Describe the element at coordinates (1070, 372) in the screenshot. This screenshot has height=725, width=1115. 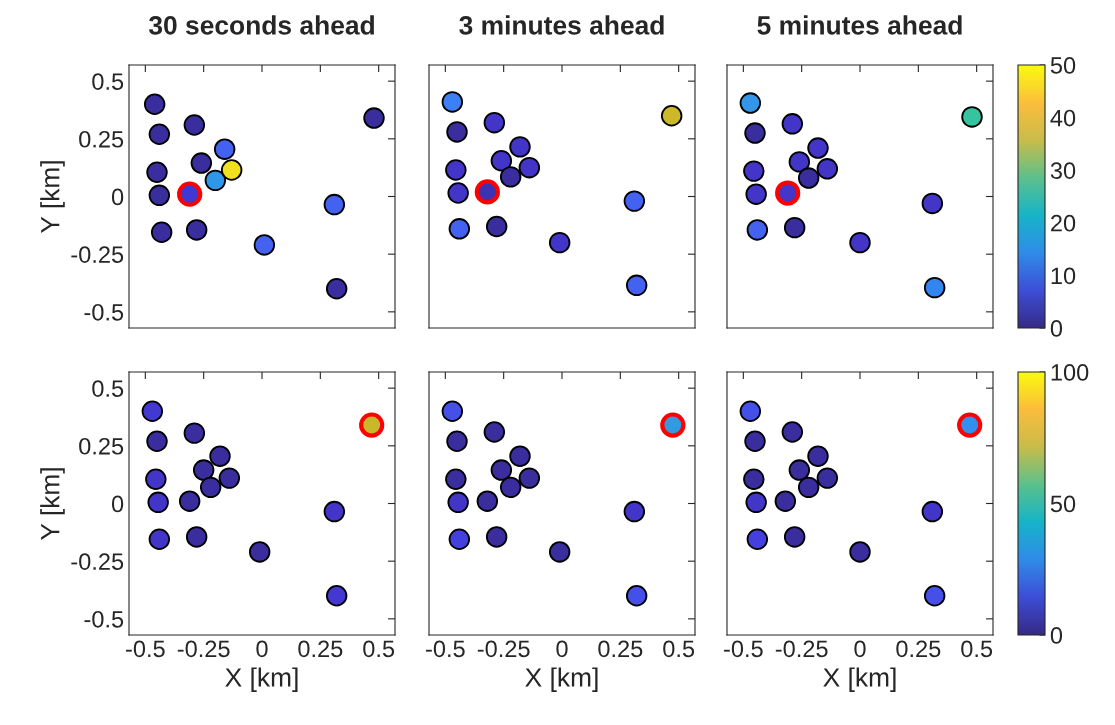
I see `color-bar-label: 100` at that location.